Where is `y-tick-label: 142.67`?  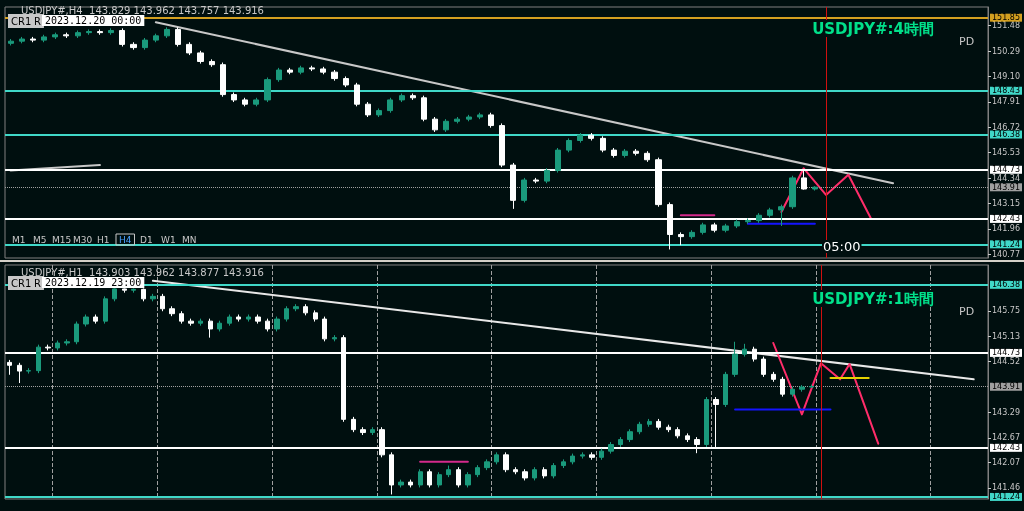 y-tick-label: 142.67 is located at coordinates (1006, 438).